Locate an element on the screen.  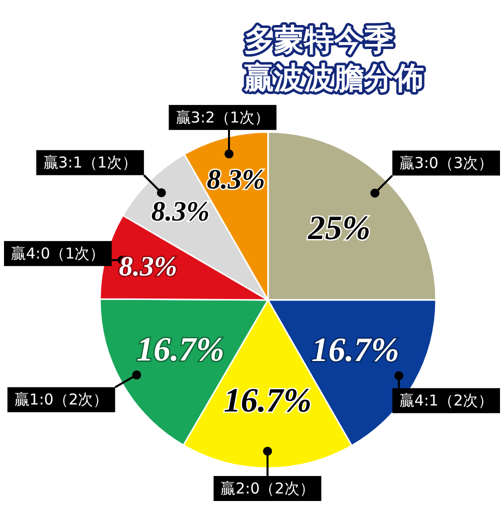
slice-label: 贏1:0（2次） is located at coordinates (61, 399).